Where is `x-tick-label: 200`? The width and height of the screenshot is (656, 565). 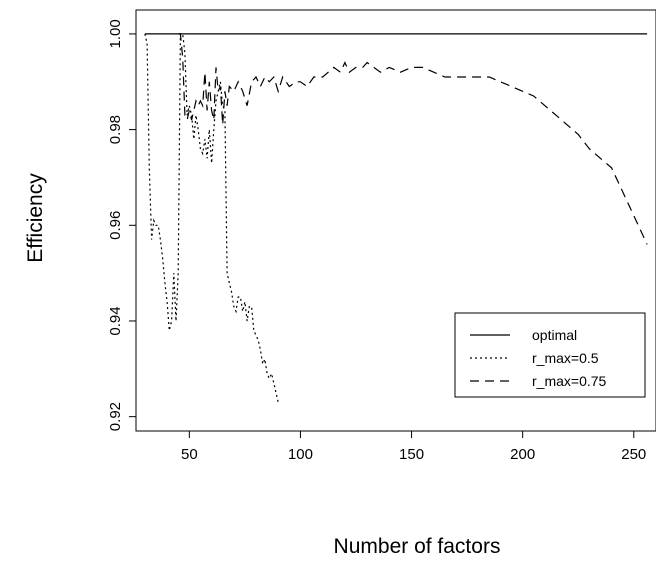
x-tick-label: 200 is located at coordinates (522, 454).